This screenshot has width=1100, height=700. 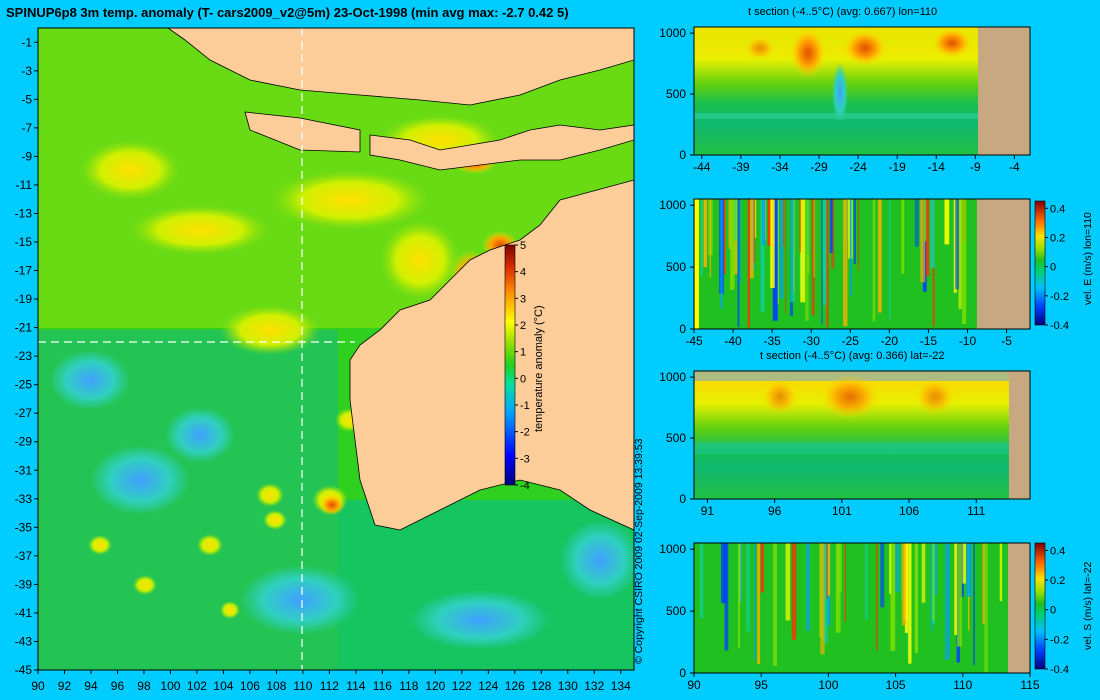 I want to click on x-tick-label: 114, so click(x=355, y=686).